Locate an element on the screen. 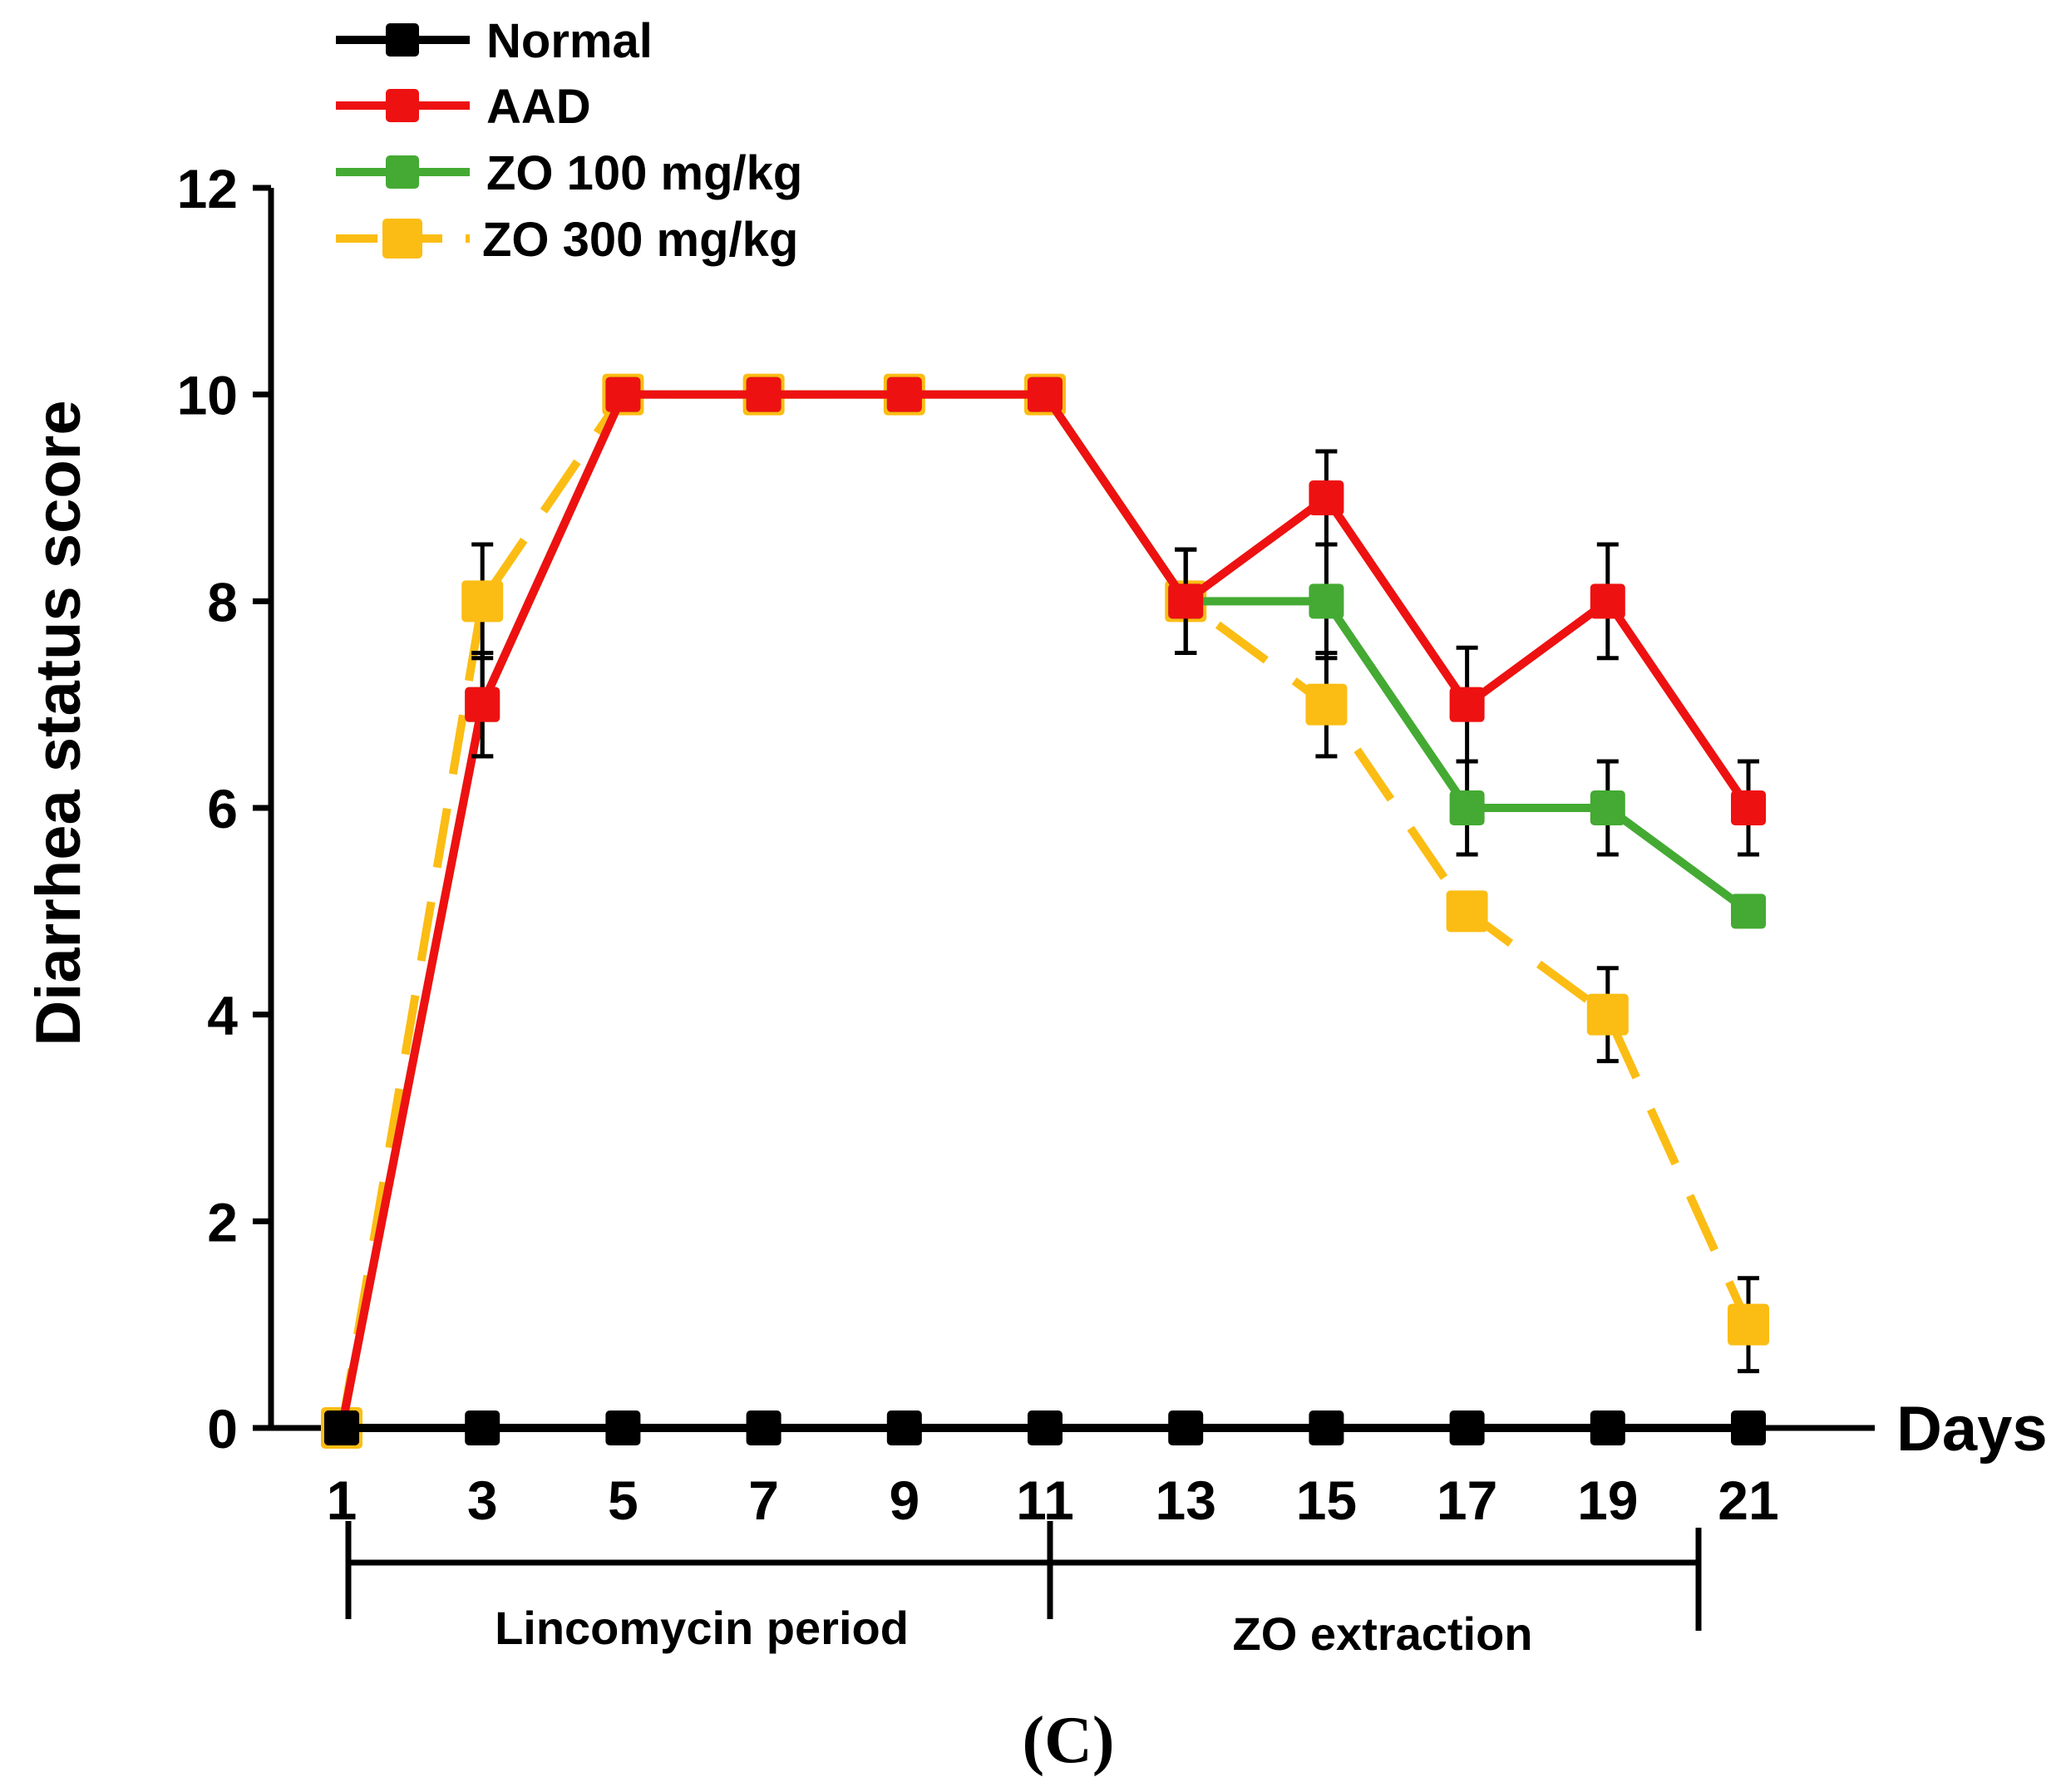  panel-label: (C) is located at coordinates (1068, 1741).